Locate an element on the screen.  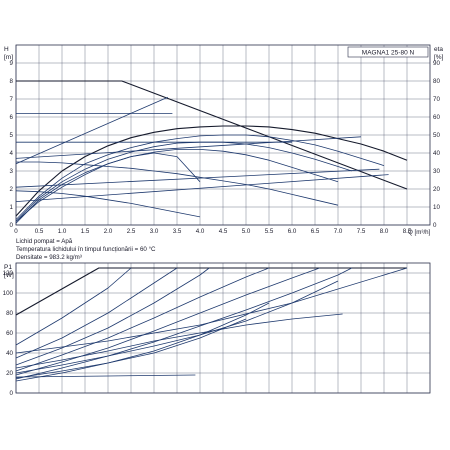
x-tick-label-13: 6.5 is located at coordinates (315, 231).